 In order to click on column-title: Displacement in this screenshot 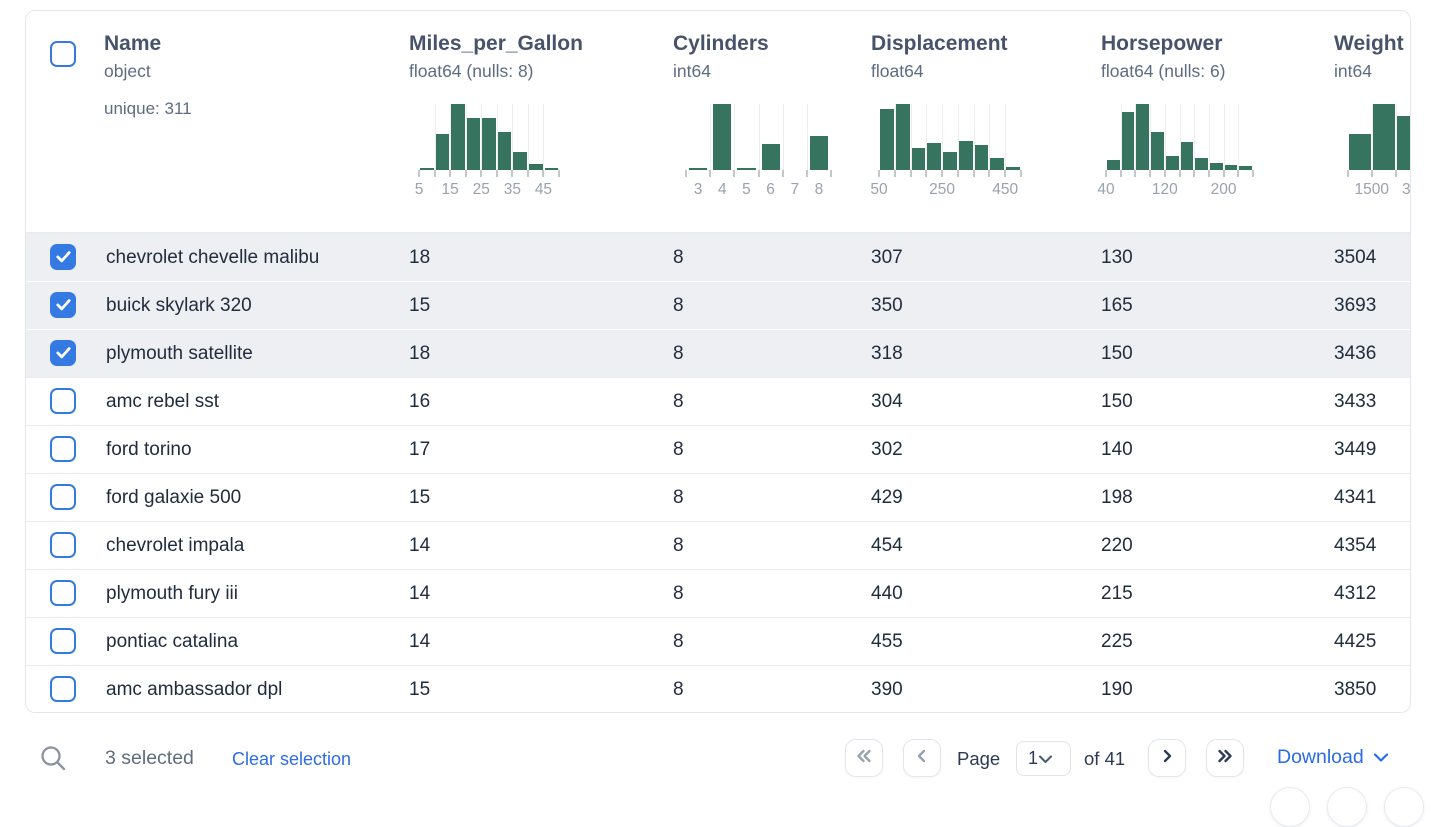, I will do `click(939, 43)`.